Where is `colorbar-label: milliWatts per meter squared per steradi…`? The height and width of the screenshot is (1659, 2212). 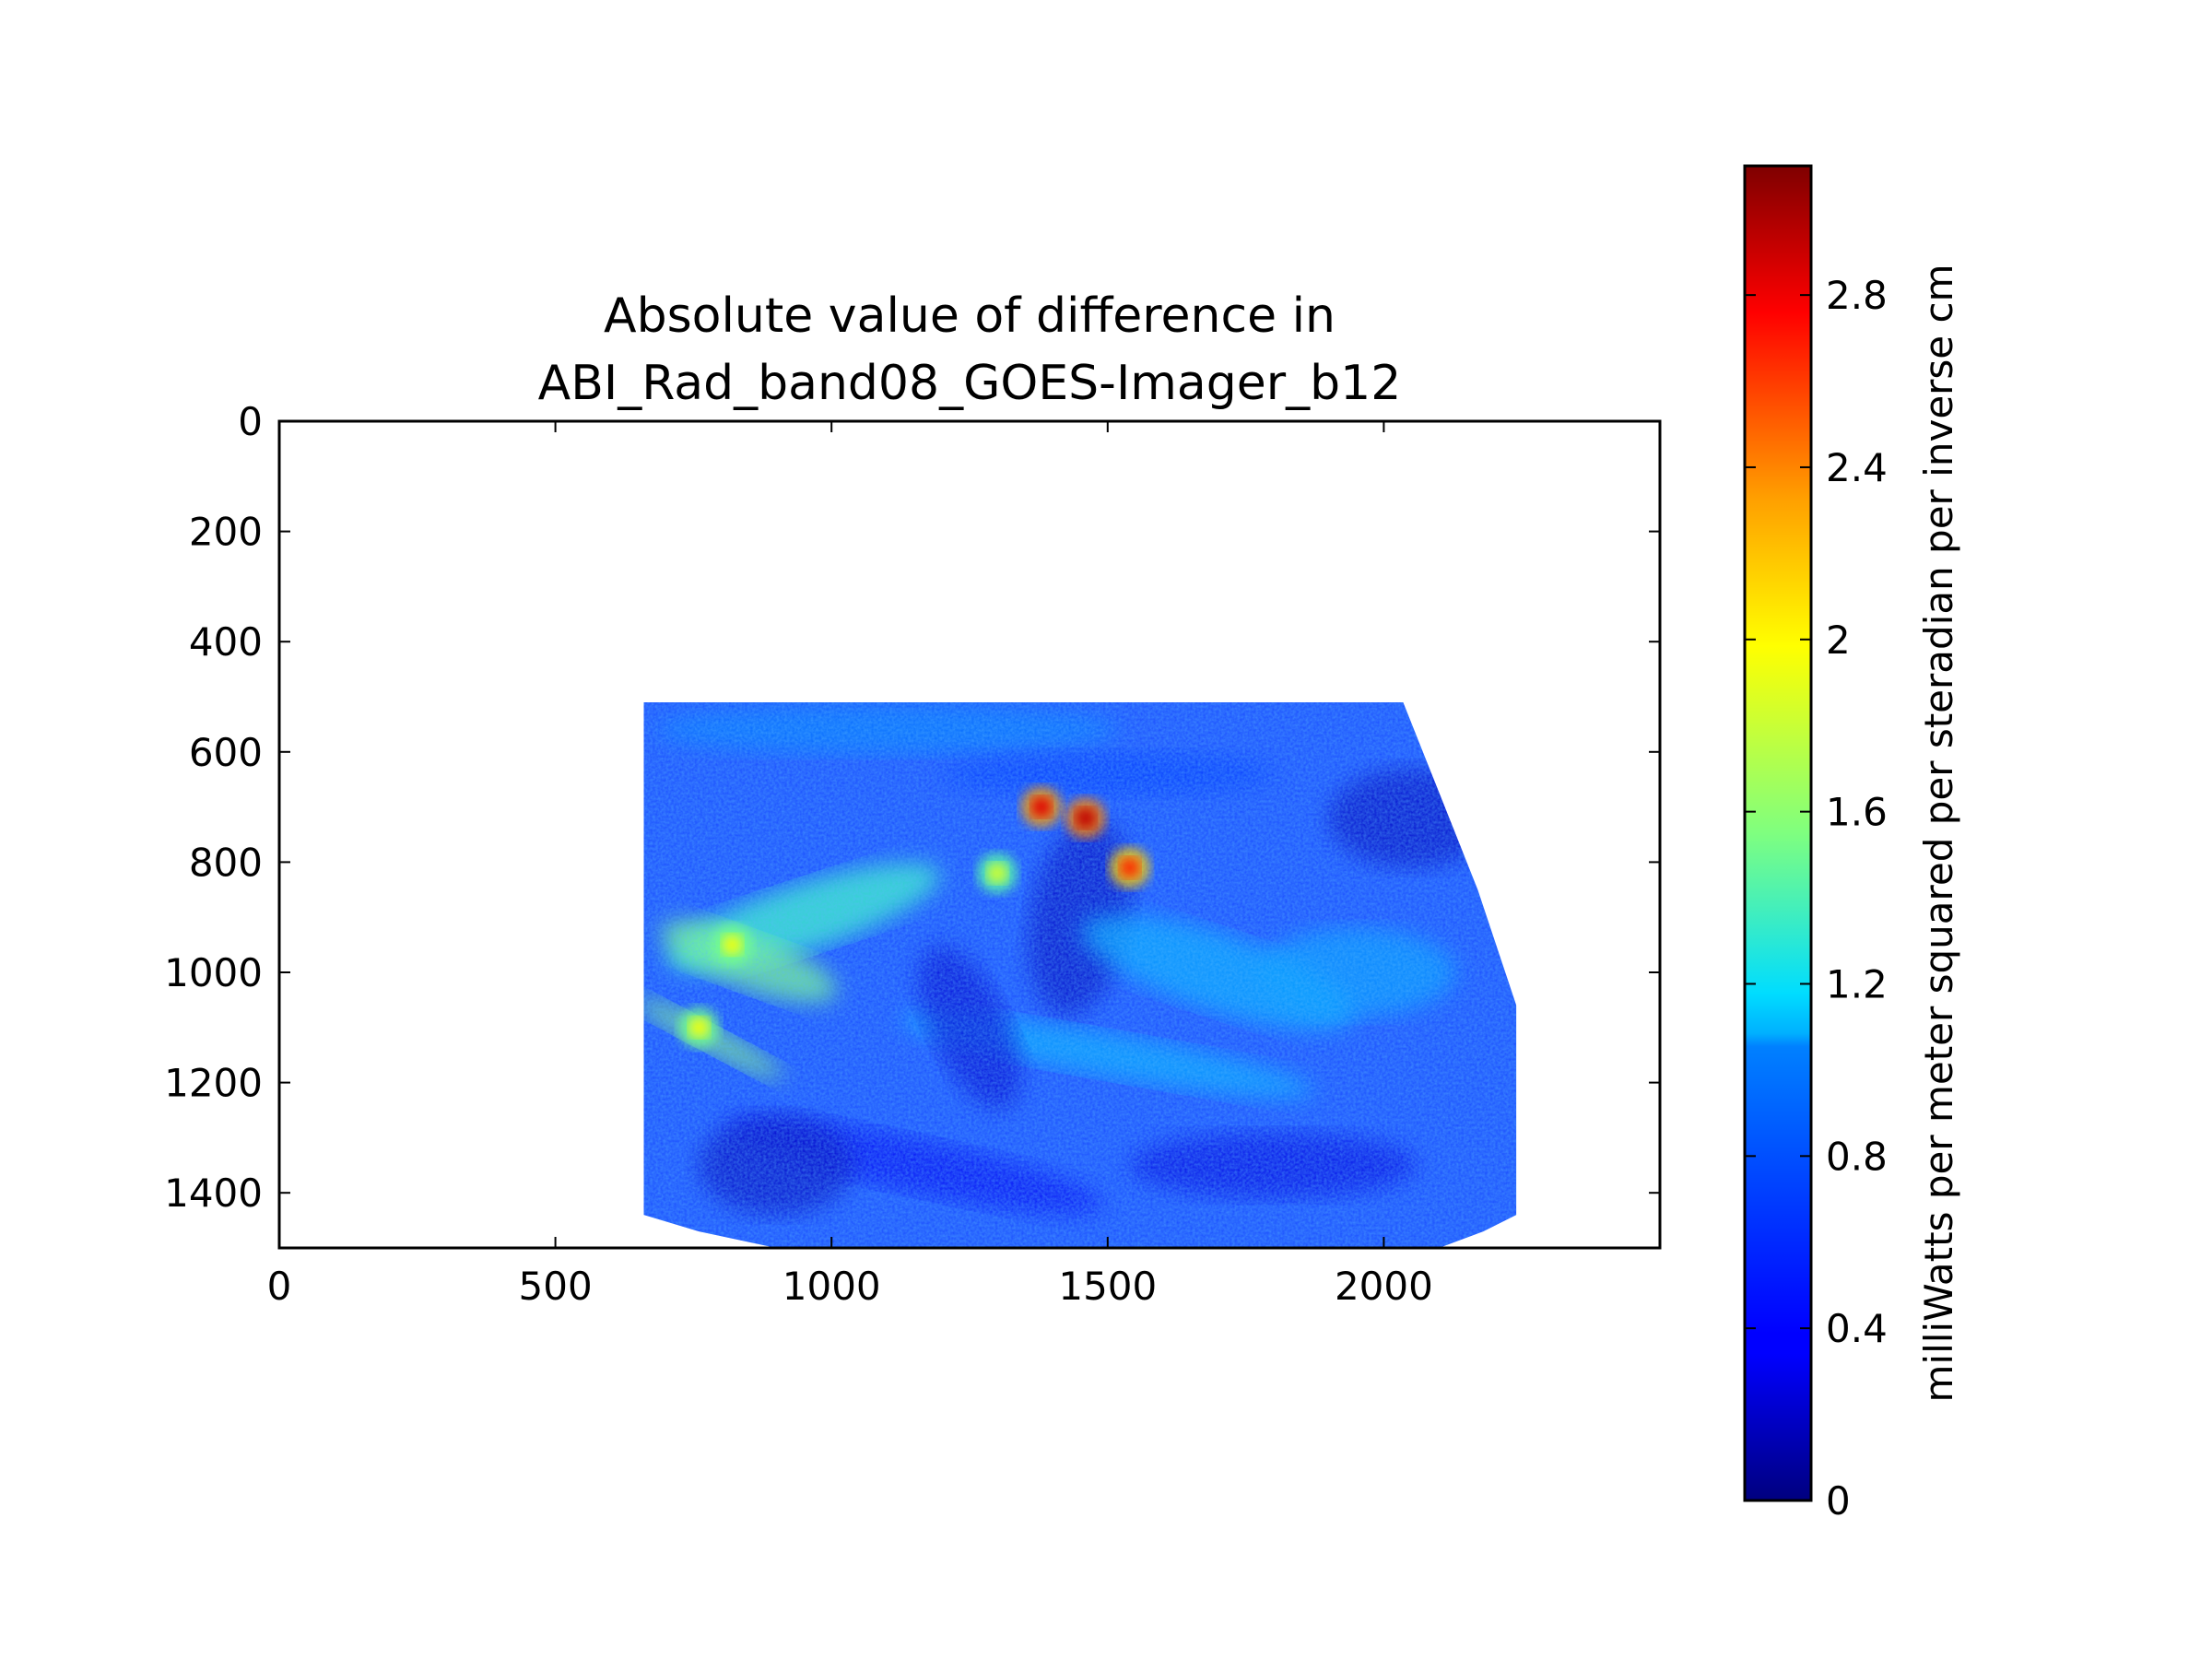 colorbar-label: milliWatts per meter squared per steradi… is located at coordinates (1938, 833).